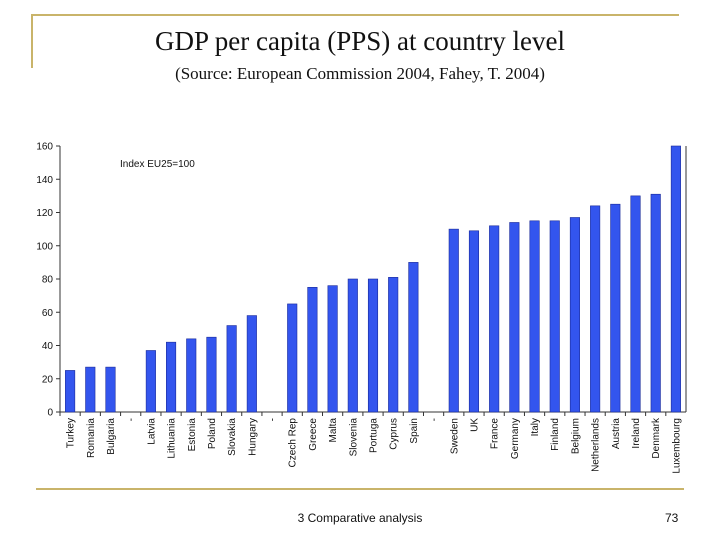 This screenshot has width=720, height=540. I want to click on y-tick-label: 20, so click(48, 379).